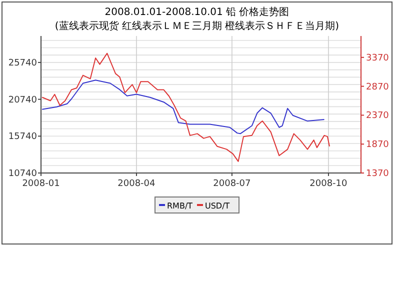  Describe the element at coordinates (23, 63) in the screenshot. I see `y-tick-label: 25740` at that location.